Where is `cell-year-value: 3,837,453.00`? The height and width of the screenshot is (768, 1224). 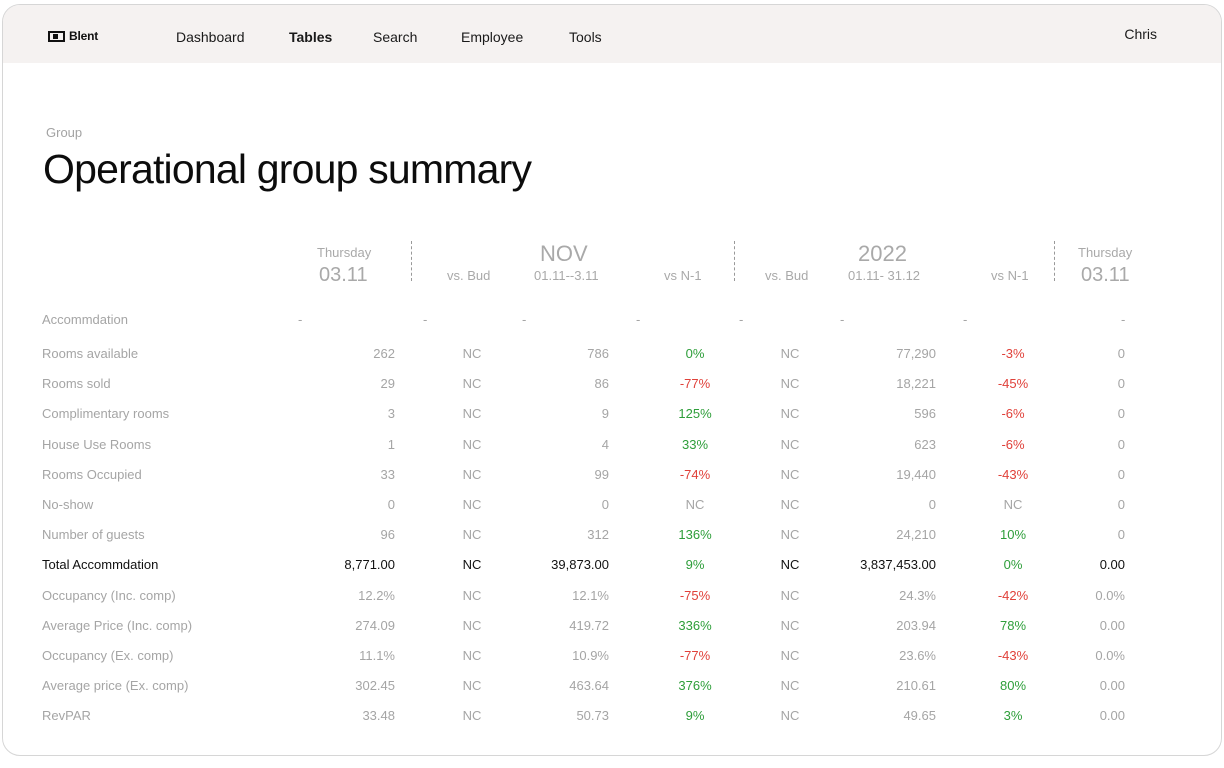
cell-year-value: 3,837,453.00 is located at coordinates (898, 565).